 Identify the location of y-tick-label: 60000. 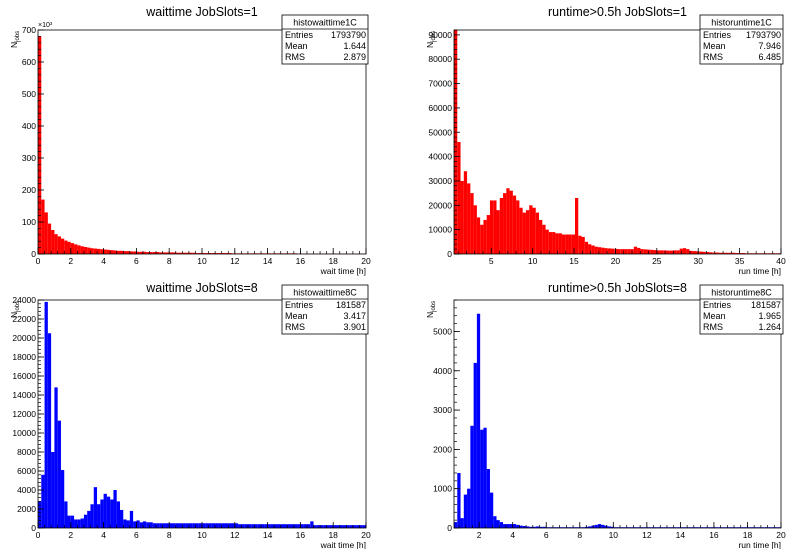
(440, 108).